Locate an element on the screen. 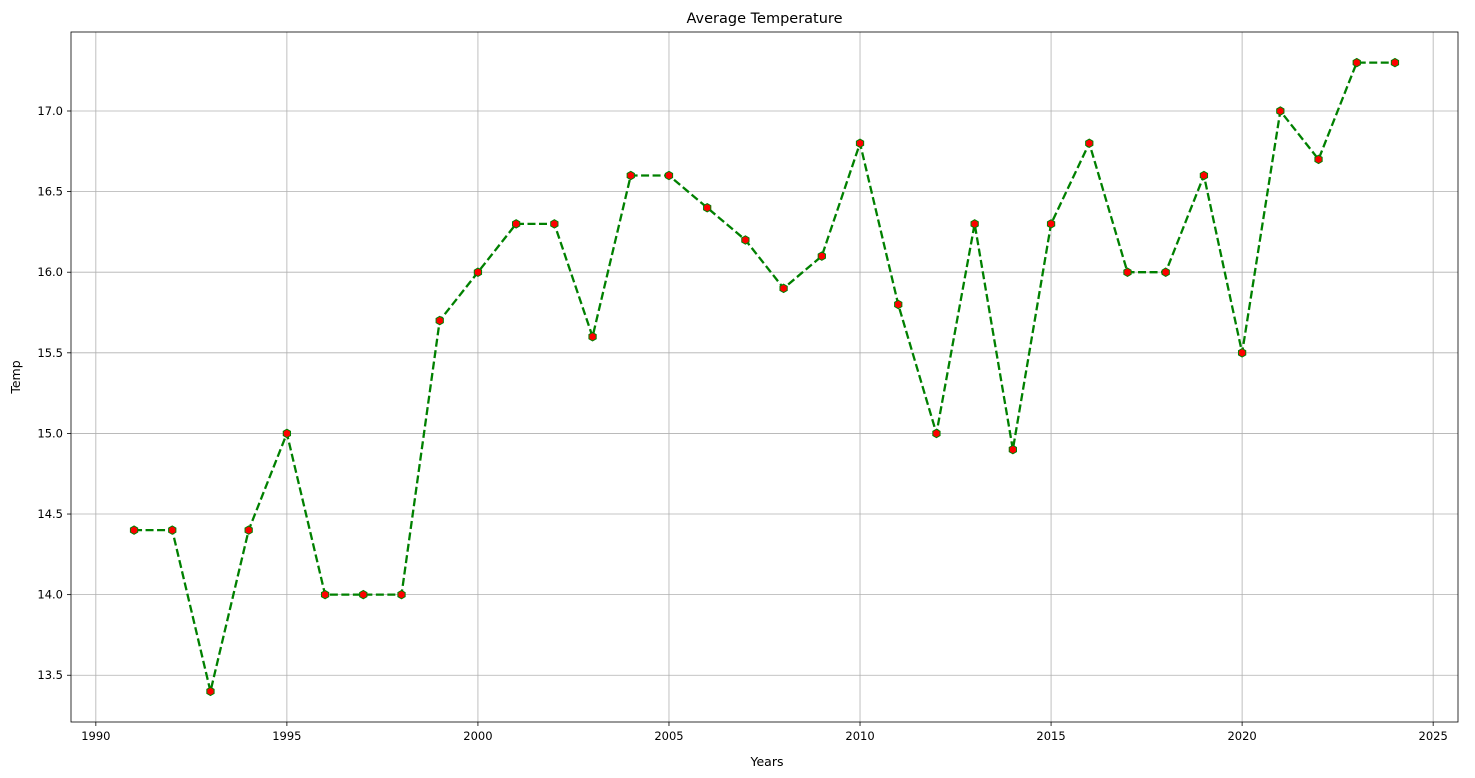 This screenshot has height=778, width=1475. x-tick-label: 2020 is located at coordinates (1241, 736).